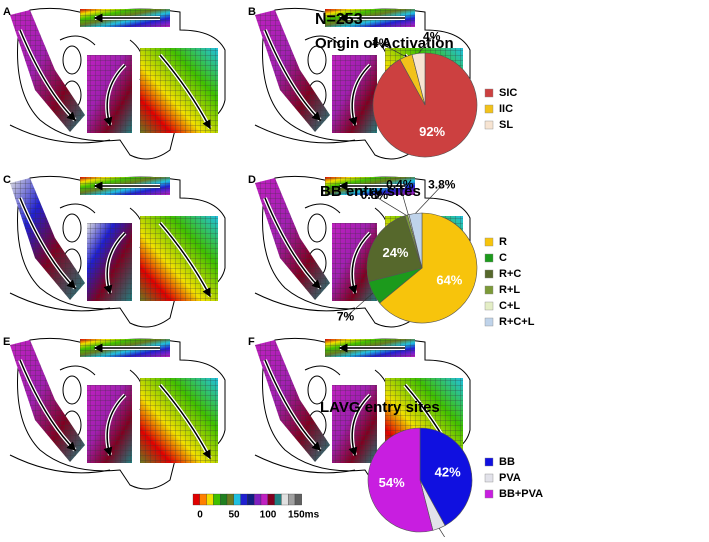 The width and height of the screenshot is (709, 542). Describe the element at coordinates (400, 184) in the screenshot. I see `value-label: 0.4%` at that location.